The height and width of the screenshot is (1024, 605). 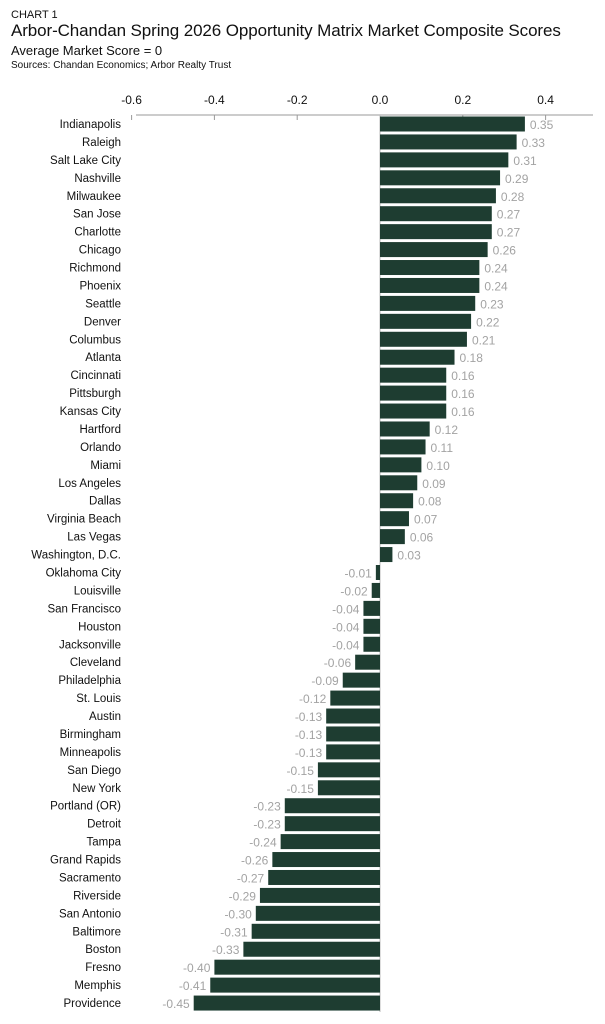 What do you see at coordinates (105, 717) in the screenshot?
I see `category-label: Austin` at bounding box center [105, 717].